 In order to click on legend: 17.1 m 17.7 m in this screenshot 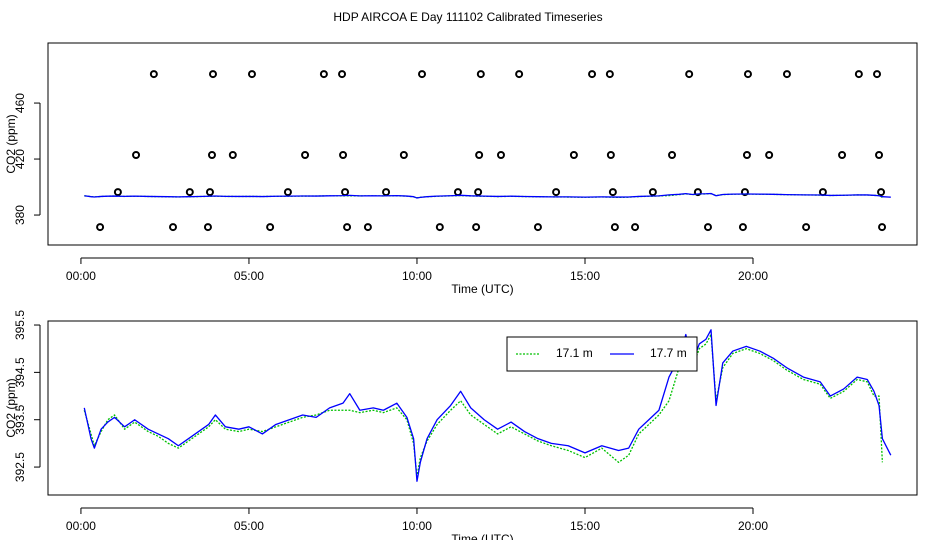, I will do `click(602, 354)`.